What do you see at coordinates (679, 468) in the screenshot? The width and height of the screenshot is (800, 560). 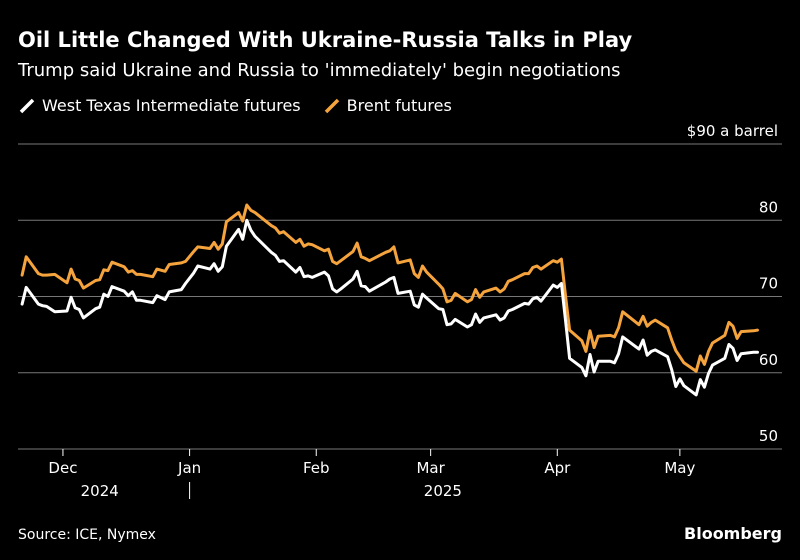 I see `x-tick-label-may: May` at bounding box center [679, 468].